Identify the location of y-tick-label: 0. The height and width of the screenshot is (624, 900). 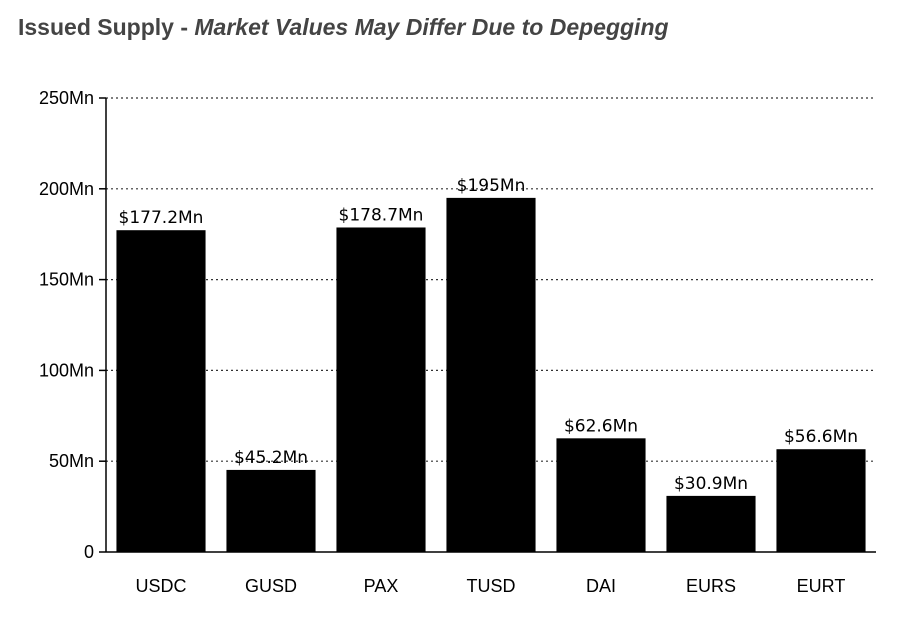
(89, 552).